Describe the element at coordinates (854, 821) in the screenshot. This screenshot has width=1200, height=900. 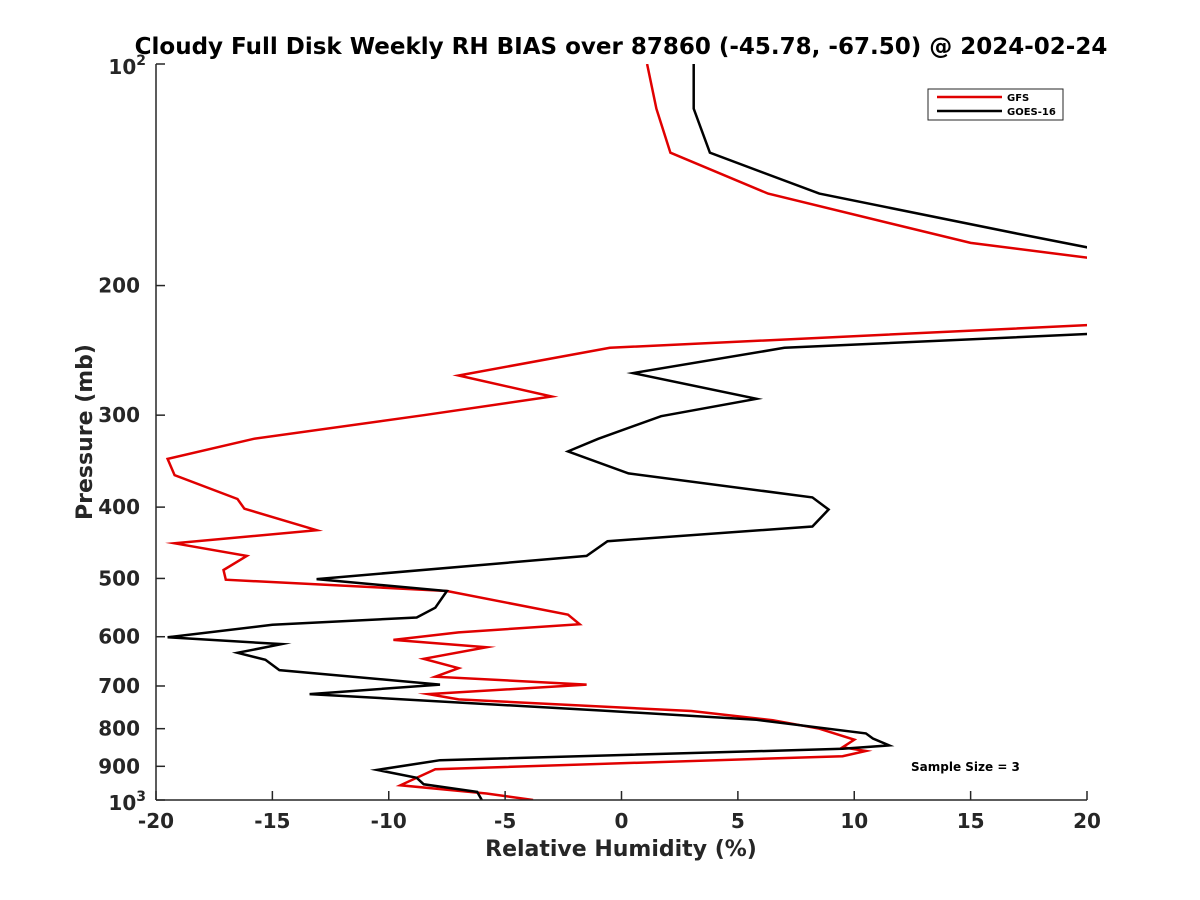
I see `x-tick-label: 10` at that location.